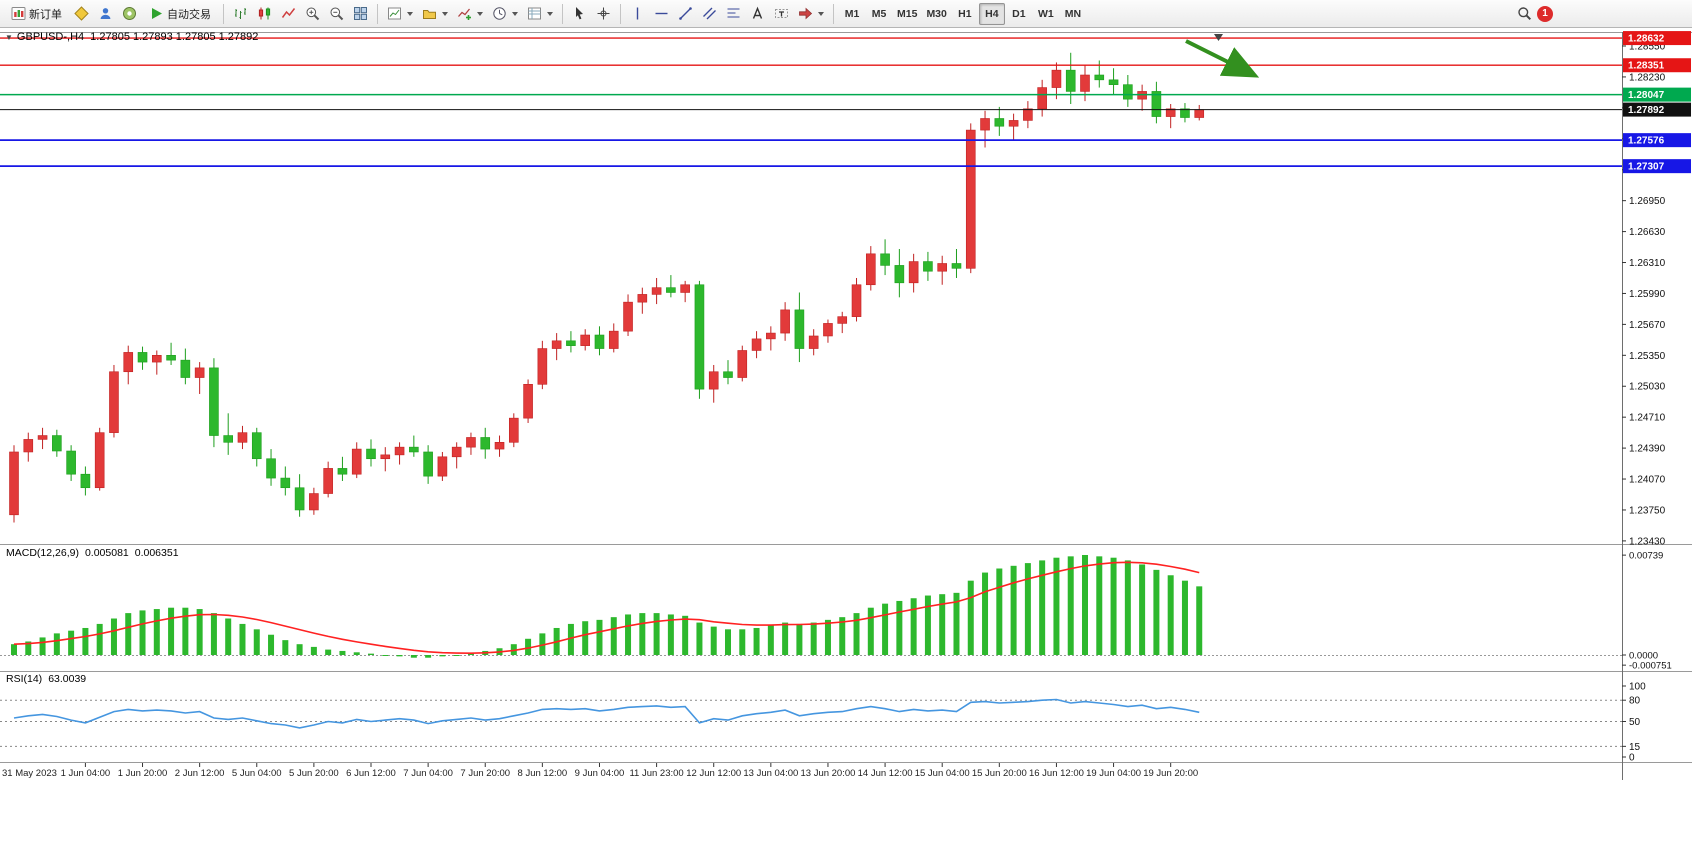  I want to click on bar-chart-button, so click(240, 14).